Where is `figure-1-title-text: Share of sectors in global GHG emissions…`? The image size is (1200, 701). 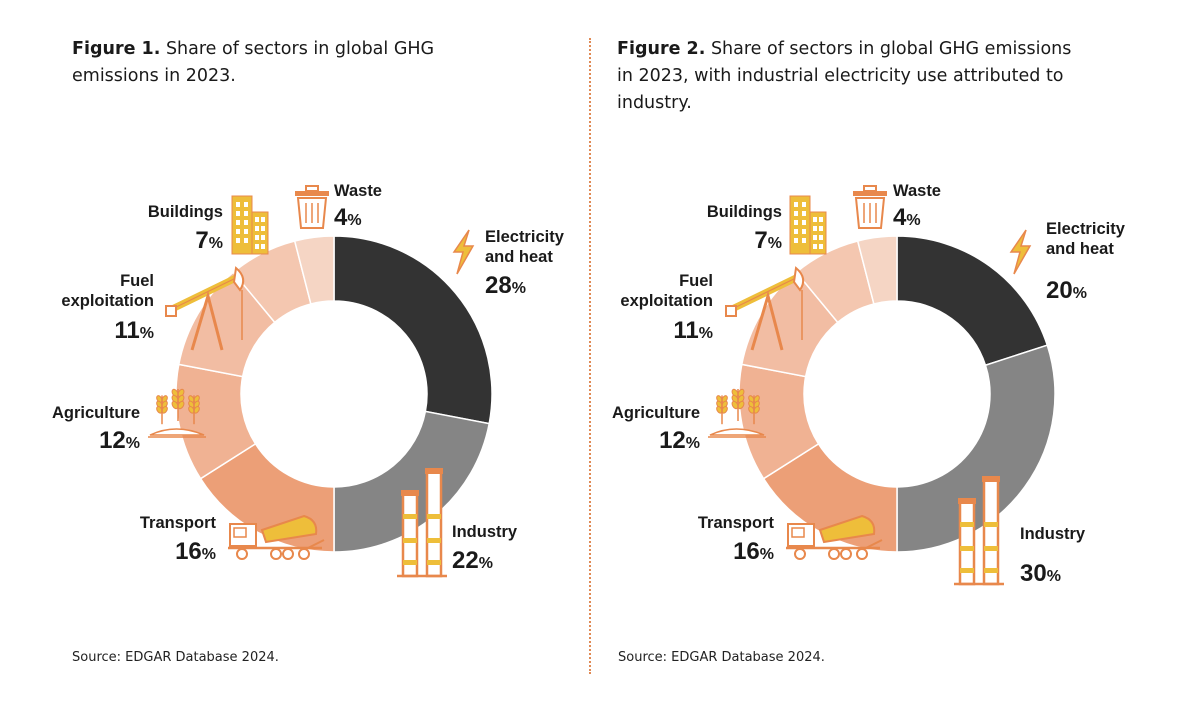
figure-1-title-text: Share of sectors in global GHG emissions… is located at coordinates (253, 62).